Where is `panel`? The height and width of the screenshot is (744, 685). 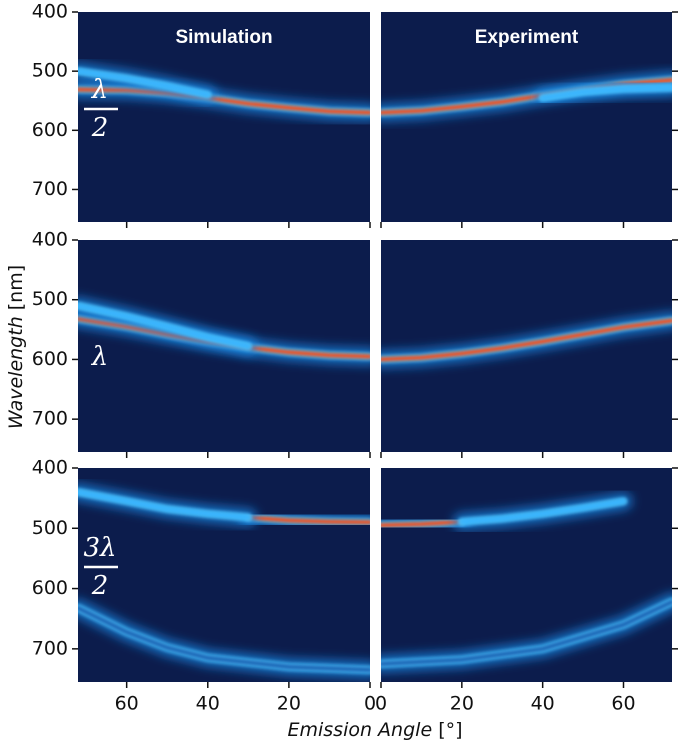 panel is located at coordinates (529, 348).